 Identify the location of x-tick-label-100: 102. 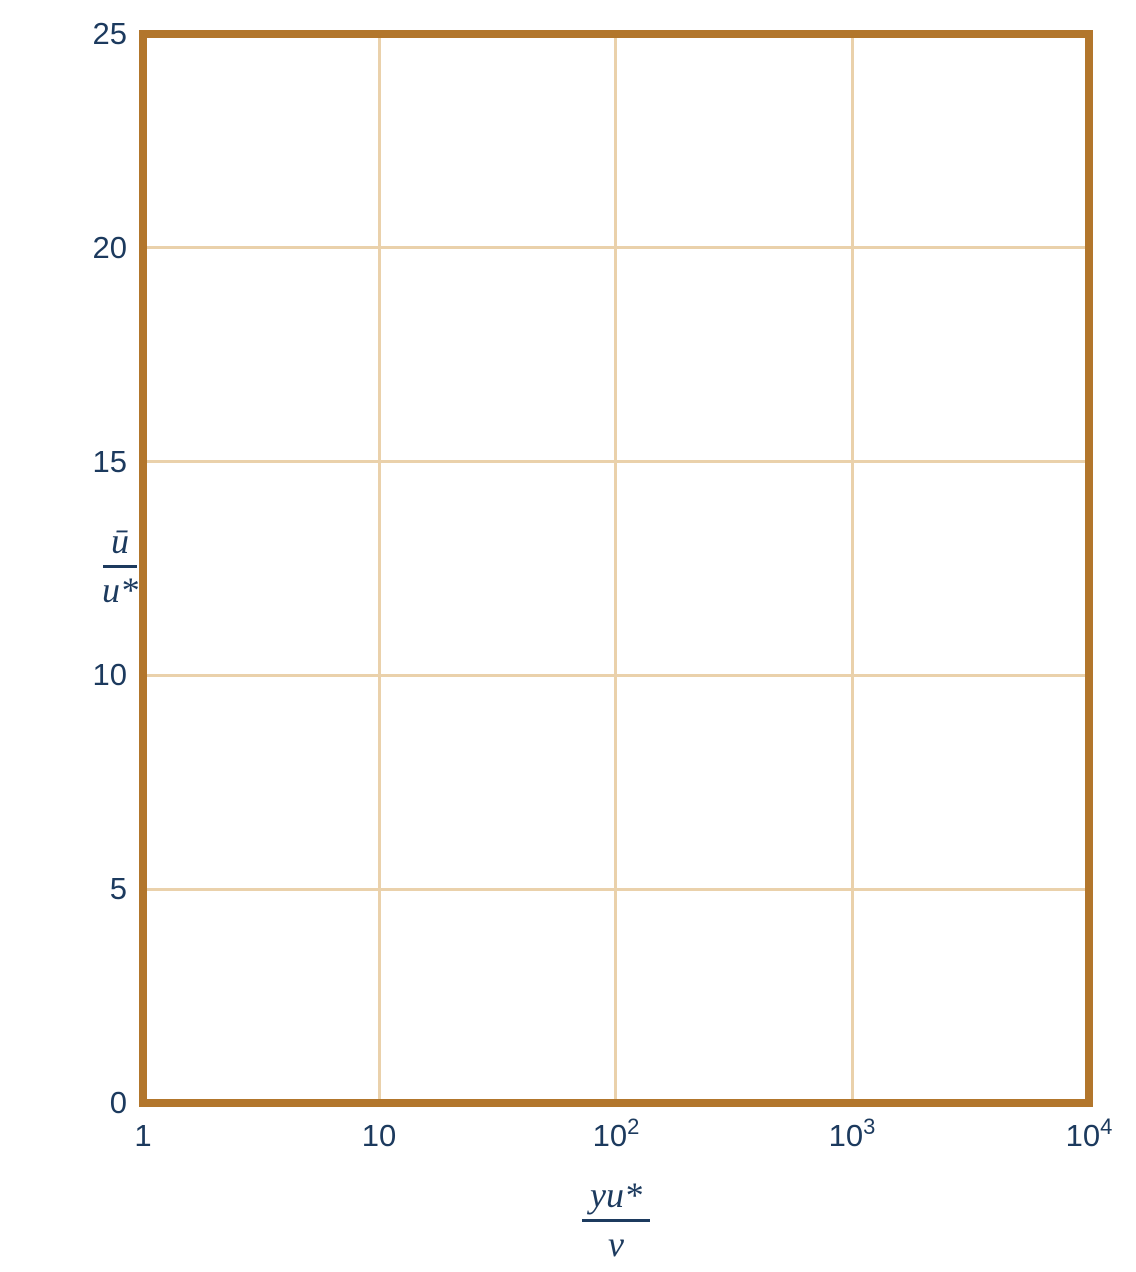
(616, 1136).